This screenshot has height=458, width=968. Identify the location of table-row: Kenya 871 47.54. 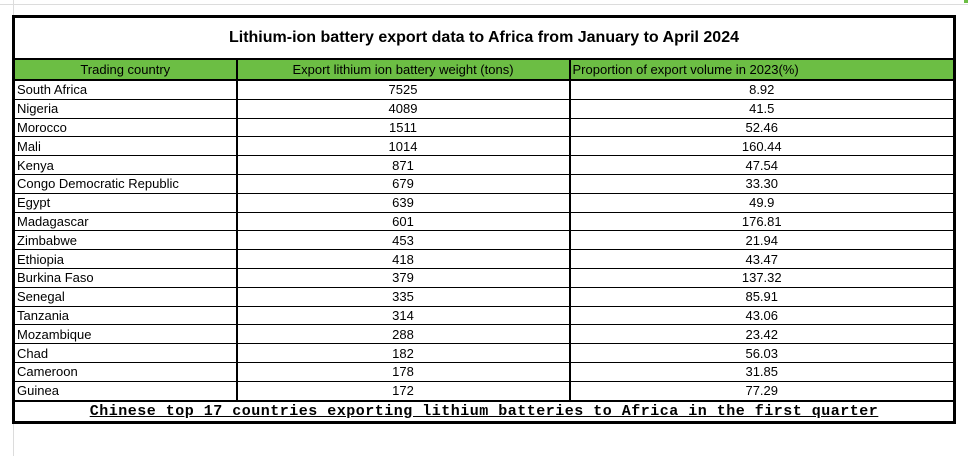
(484, 165).